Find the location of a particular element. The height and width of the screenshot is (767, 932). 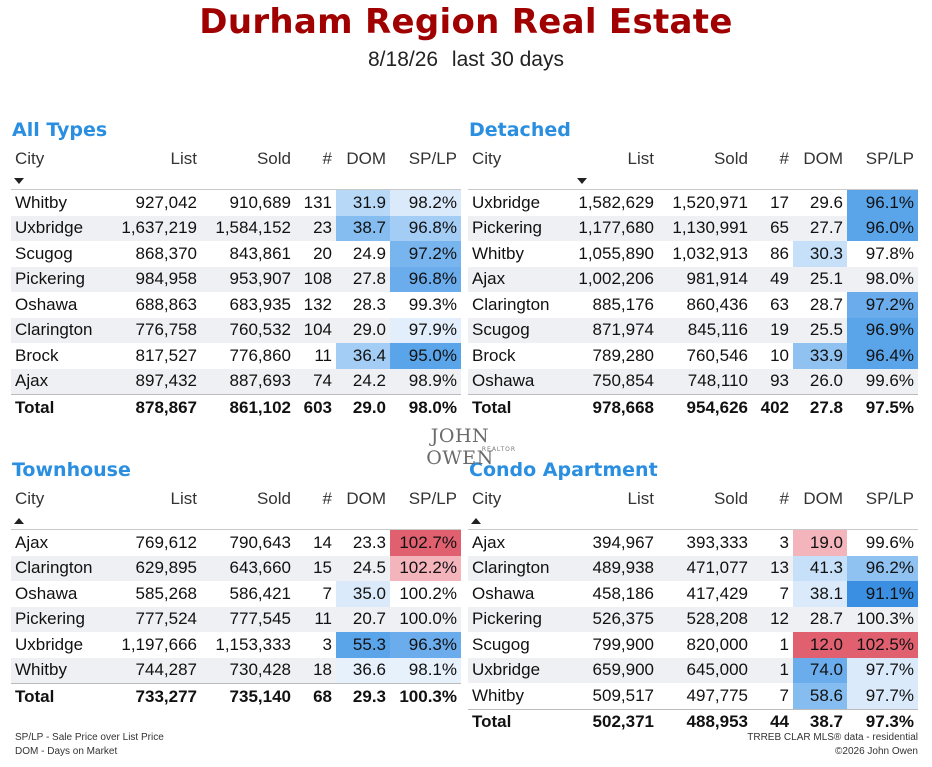

table-row: Uxbridge 1,197,666 1,153,333 3 55.3 96.3% is located at coordinates (236, 645).